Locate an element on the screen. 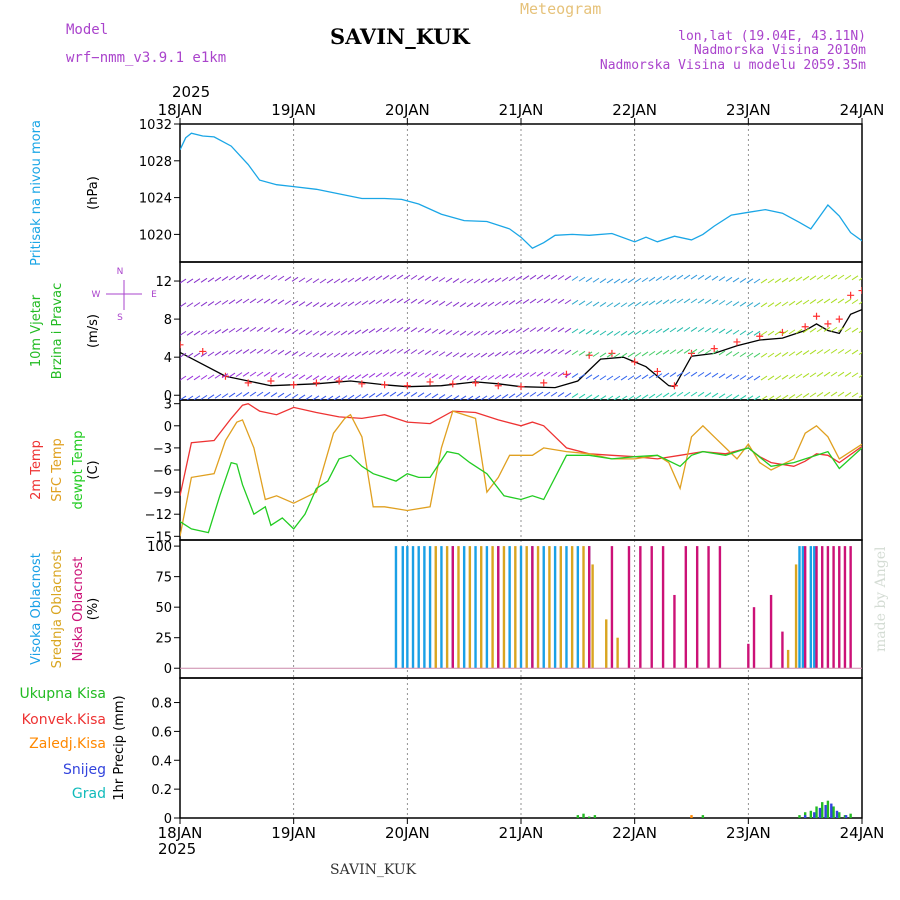 This screenshot has width=900, height=900. y-tick-label: 8 is located at coordinates (168, 320).